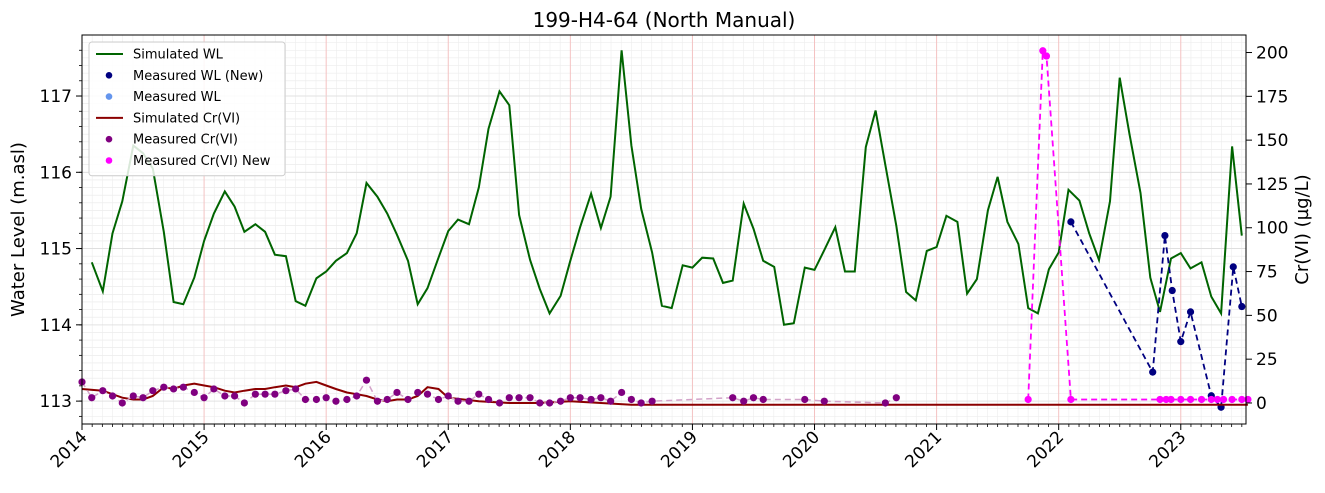 This screenshot has width=1325, height=493. What do you see at coordinates (1267, 273) in the screenshot?
I see `y-right-tick-label: 75` at bounding box center [1267, 273].